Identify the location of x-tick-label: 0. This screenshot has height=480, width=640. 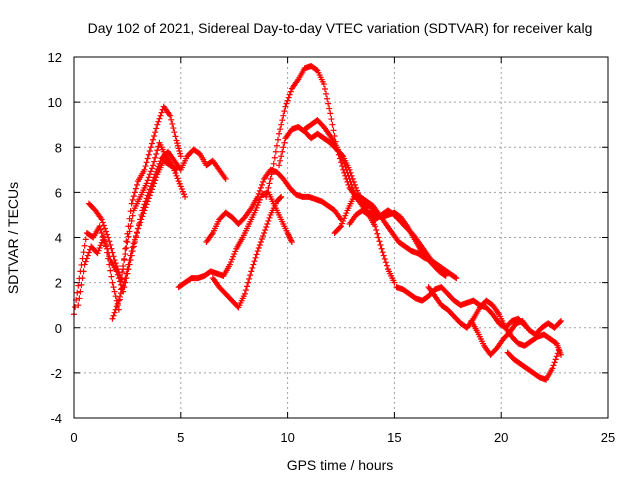
(73, 437).